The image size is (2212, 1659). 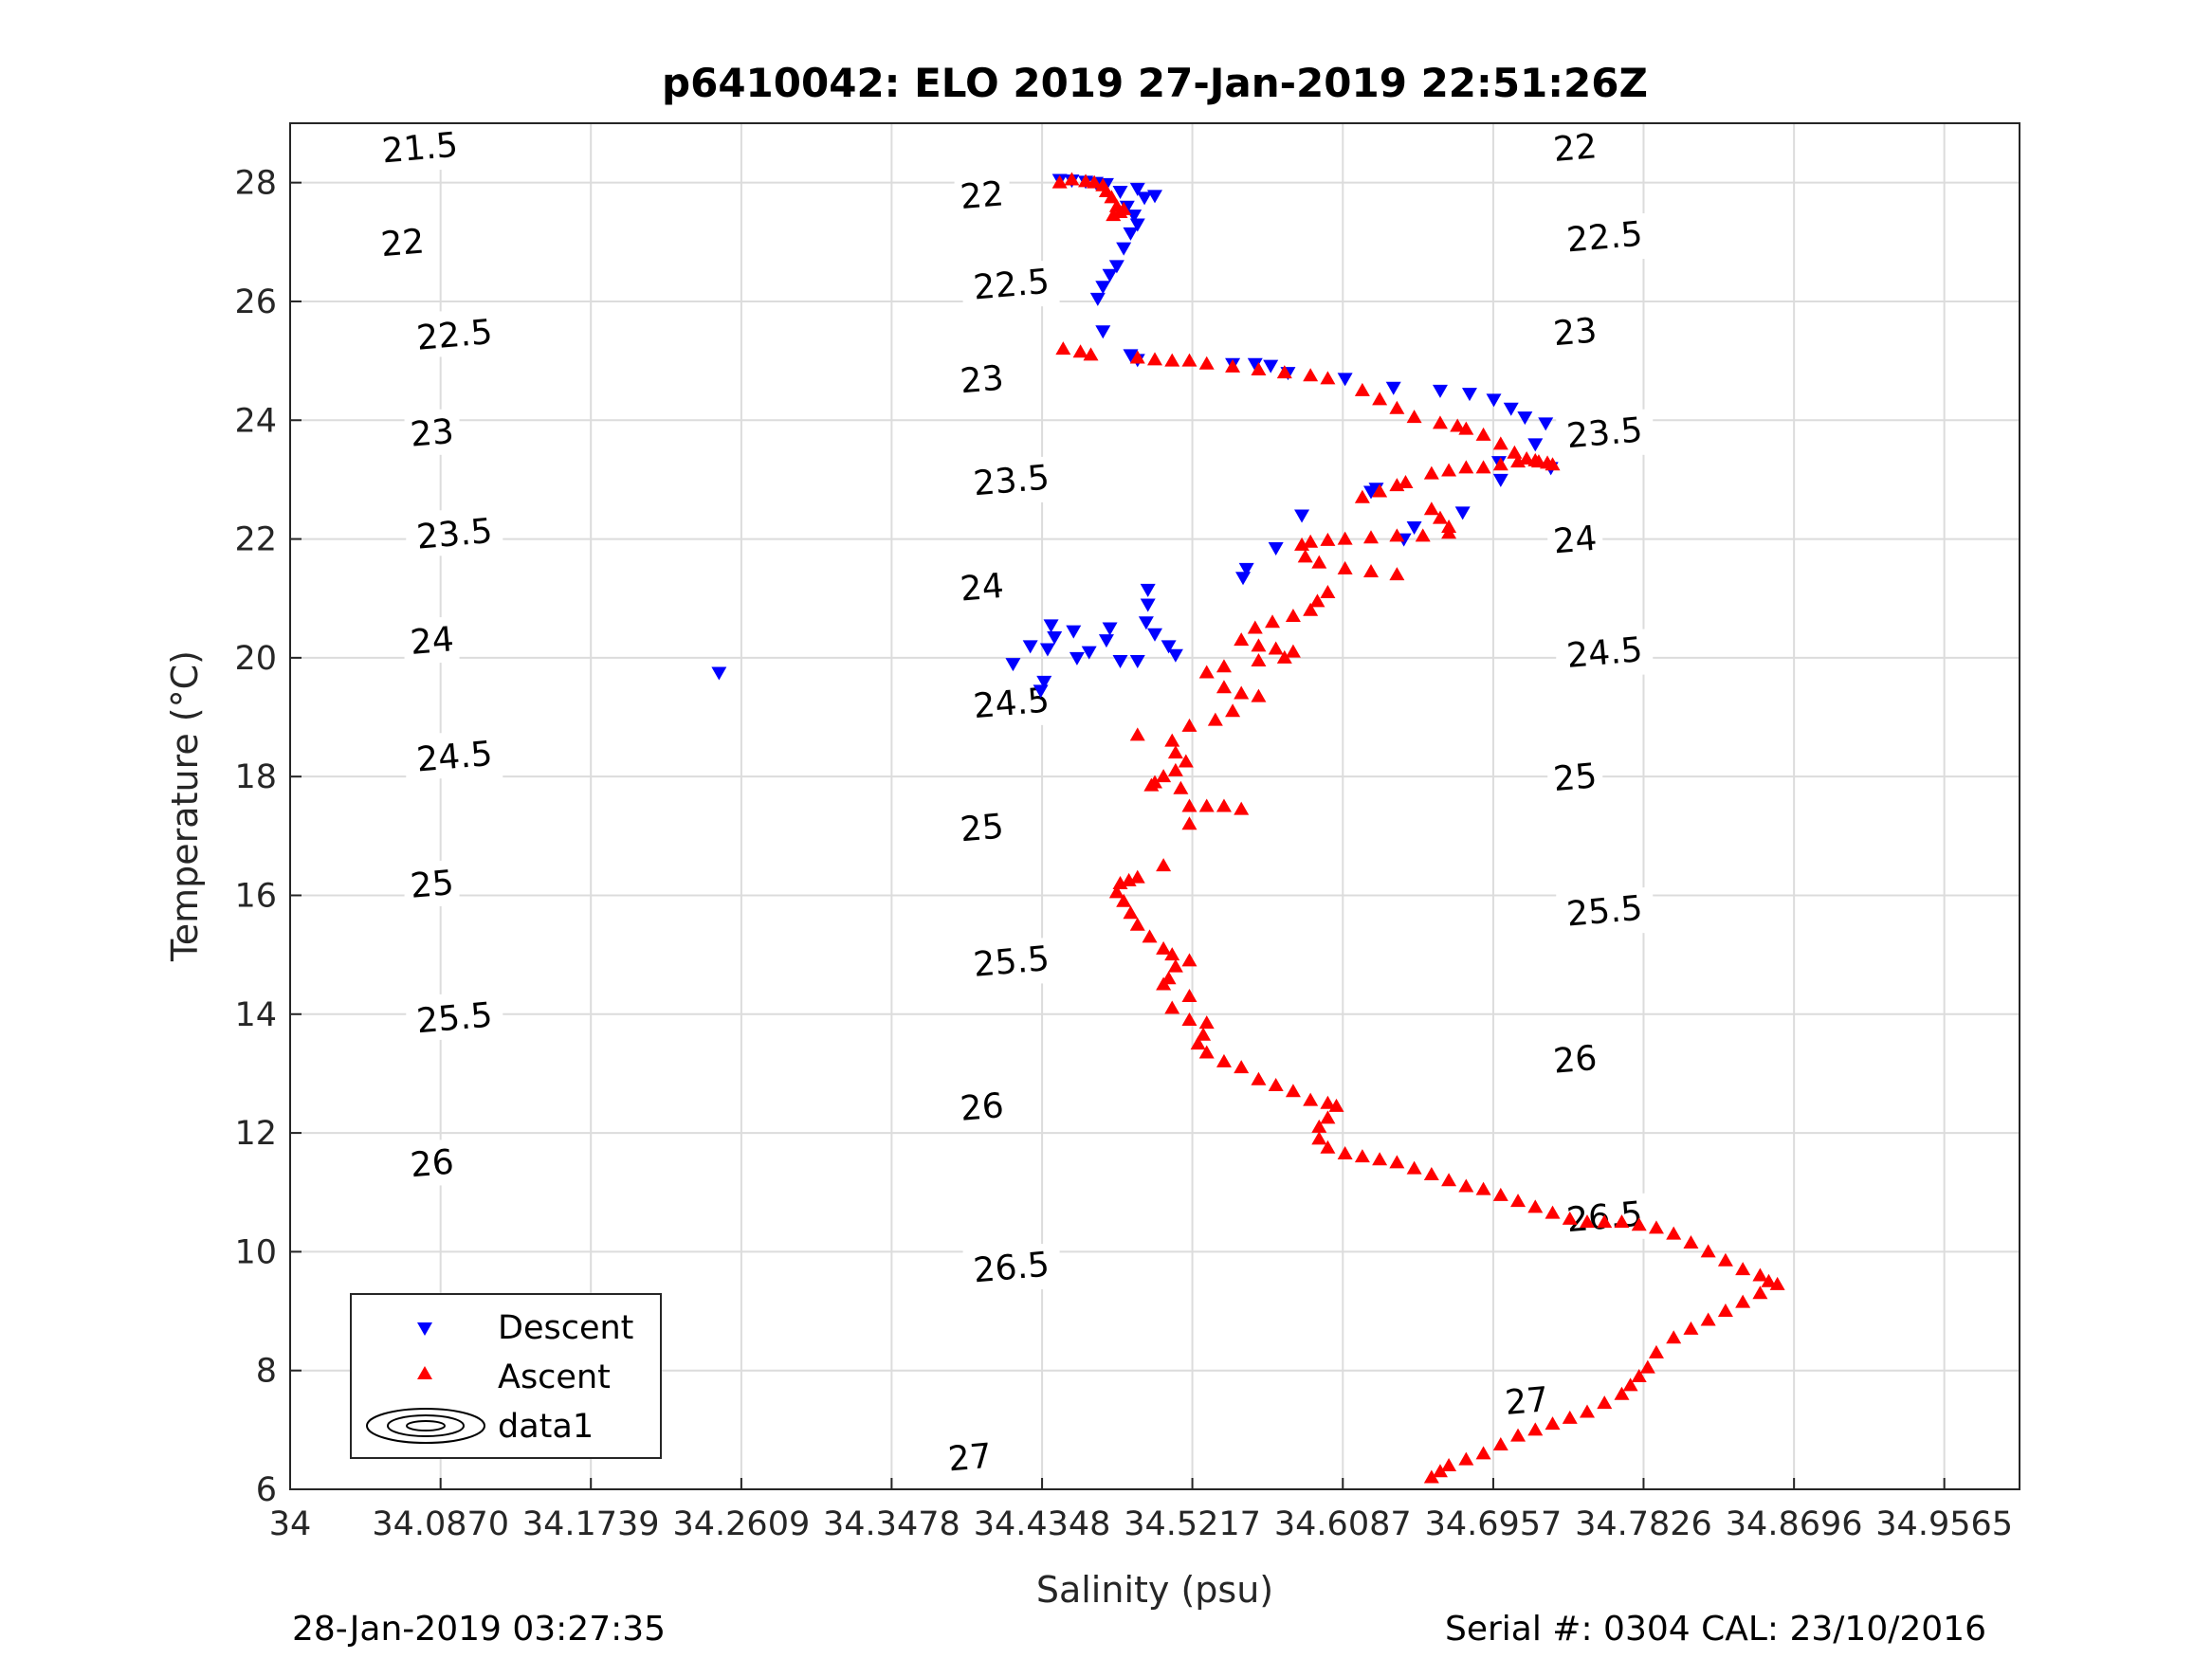 I want to click on x-tick-label: 34.4348, so click(x=1042, y=1524).